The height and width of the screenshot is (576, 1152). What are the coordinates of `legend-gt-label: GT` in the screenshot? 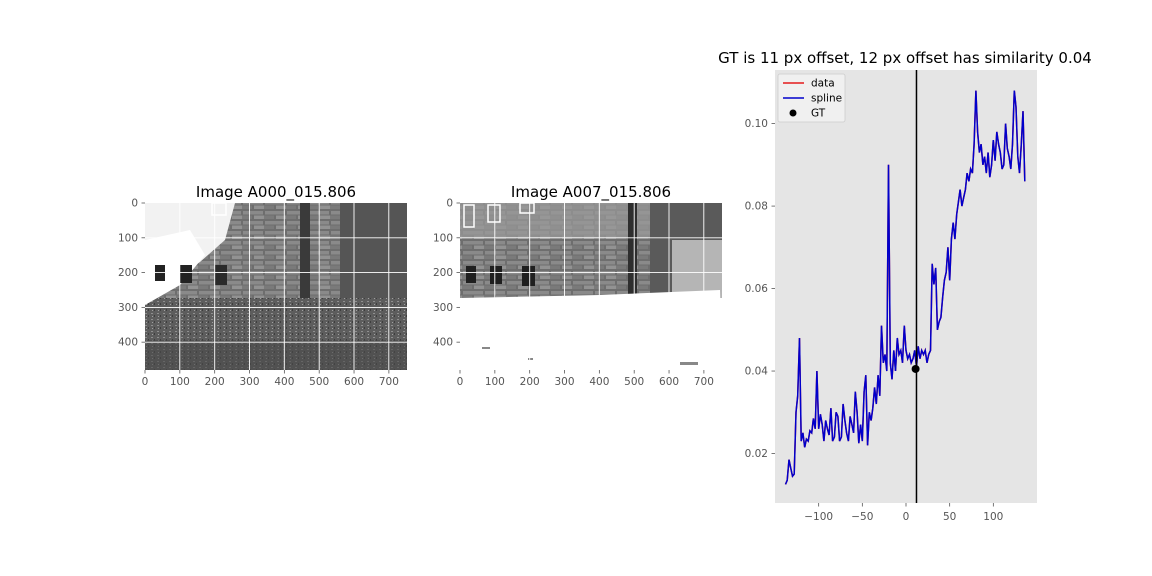 It's located at (818, 114).